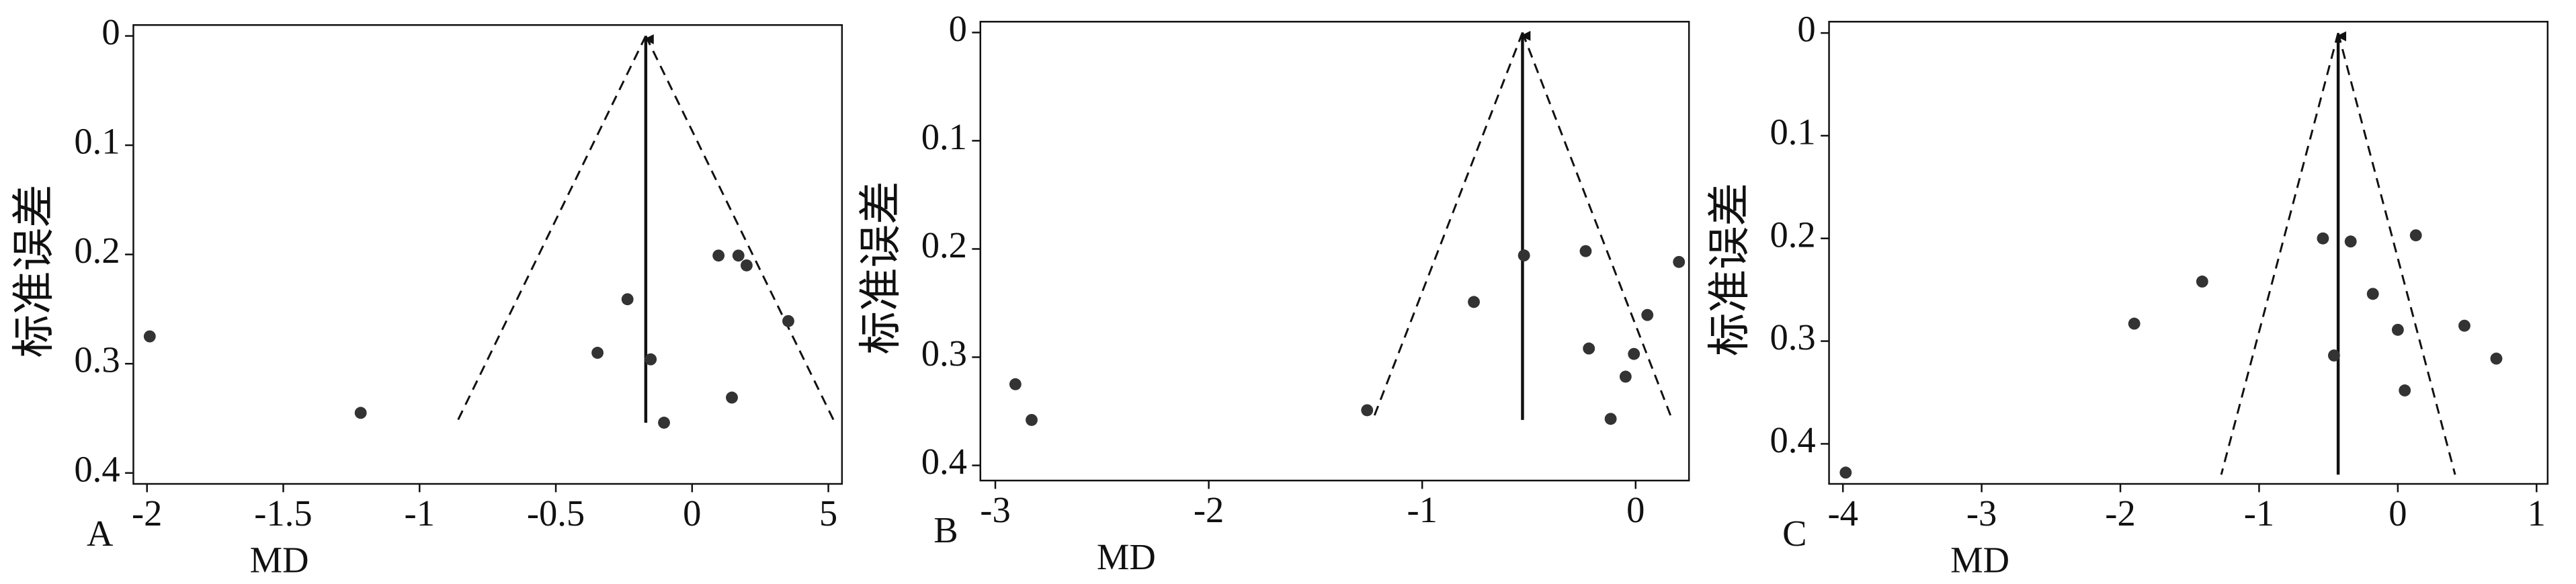 The width and height of the screenshot is (2576, 584). What do you see at coordinates (2537, 513) in the screenshot?
I see `x-tick-label: 1` at bounding box center [2537, 513].